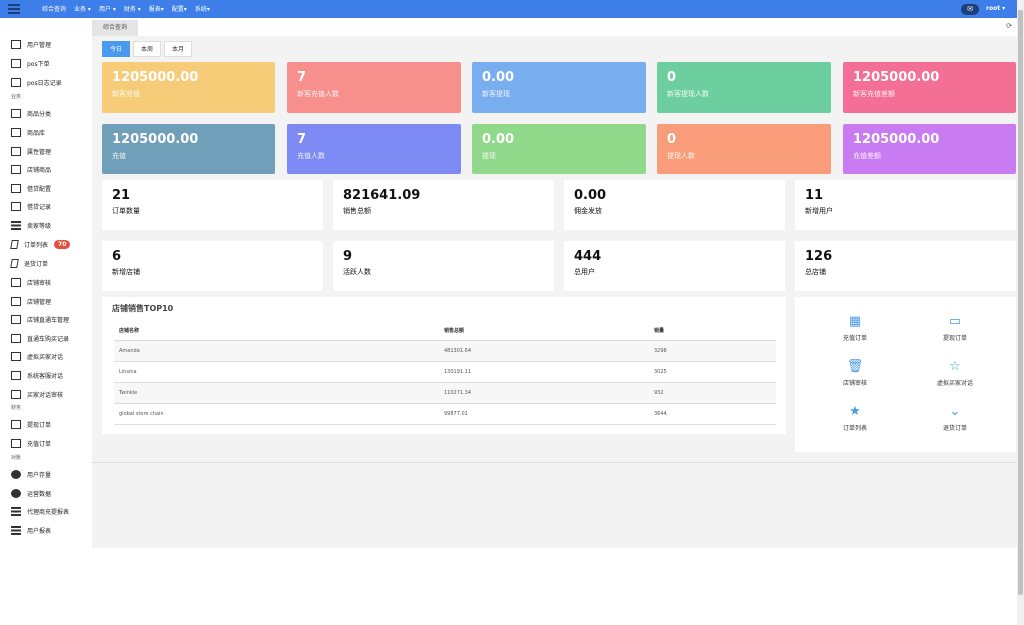 The height and width of the screenshot is (625, 1024). I want to click on user-menu: root ▾, so click(996, 8).